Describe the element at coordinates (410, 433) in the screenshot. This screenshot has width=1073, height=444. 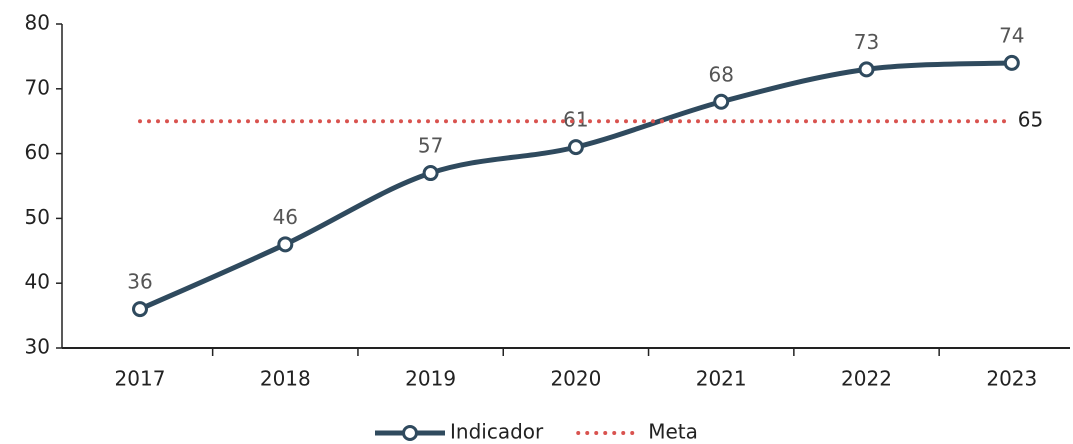
I see `legend-marker` at that location.